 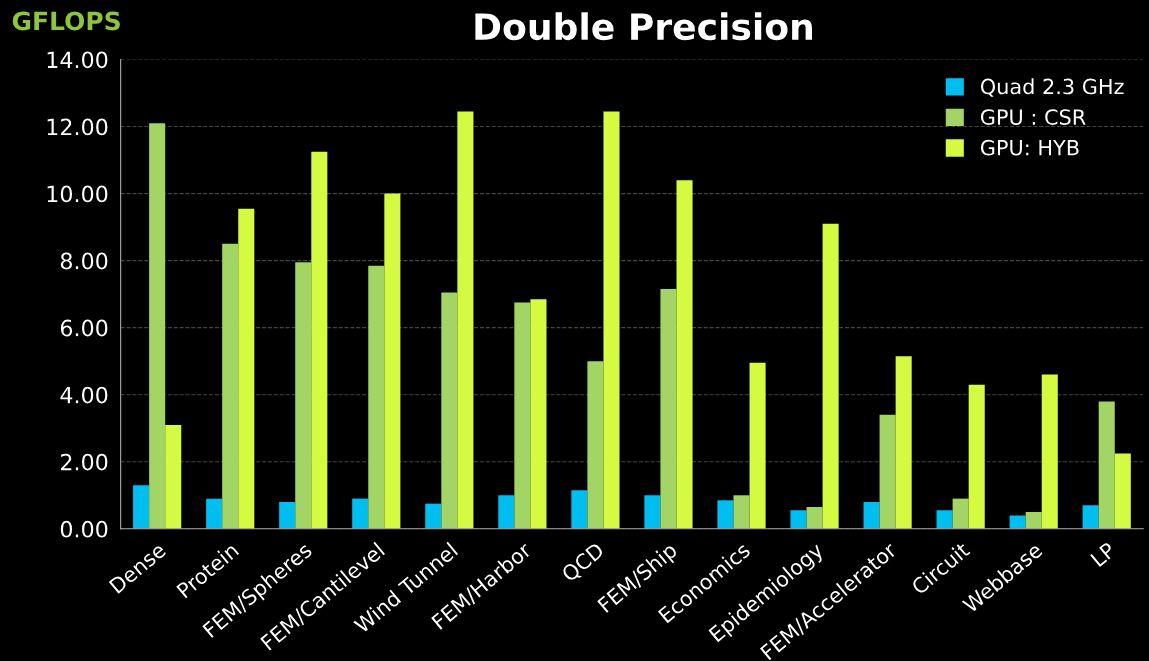 What do you see at coordinates (77, 127) in the screenshot?
I see `y-tick-label: 12.00` at bounding box center [77, 127].